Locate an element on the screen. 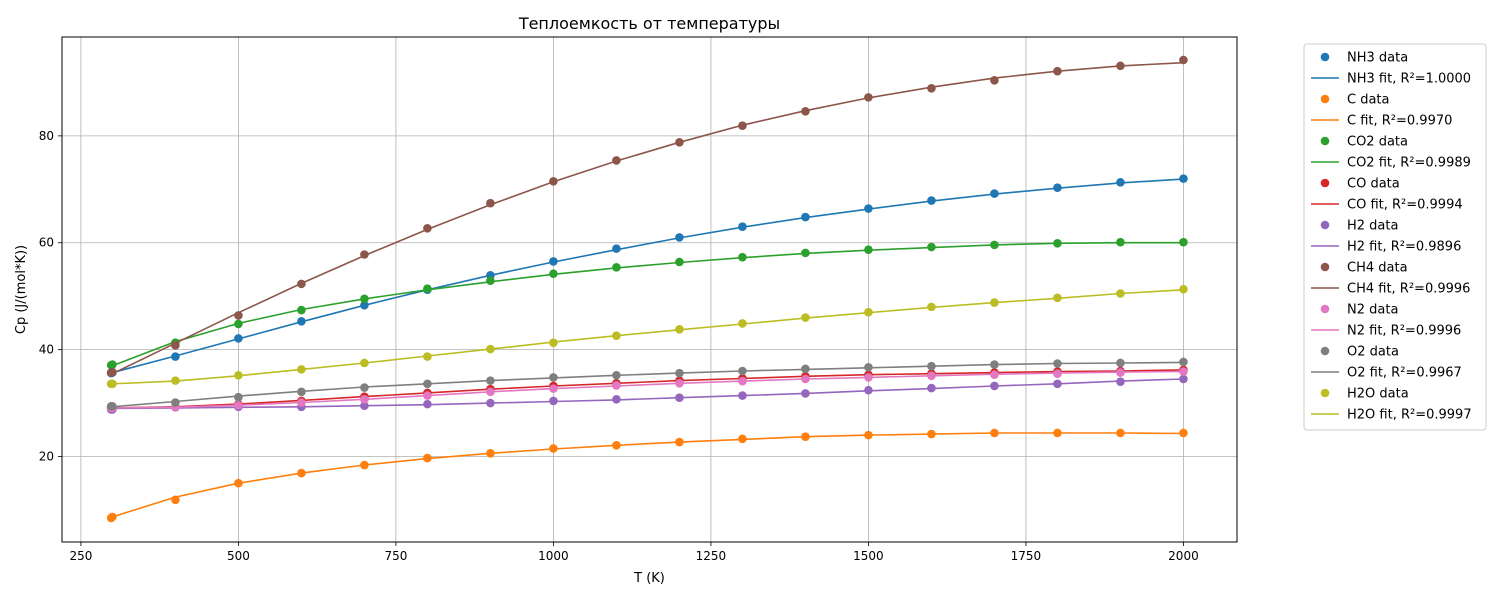  o2-legend-fit-label: O2 fit, R²=0.9967 is located at coordinates (1404, 373).